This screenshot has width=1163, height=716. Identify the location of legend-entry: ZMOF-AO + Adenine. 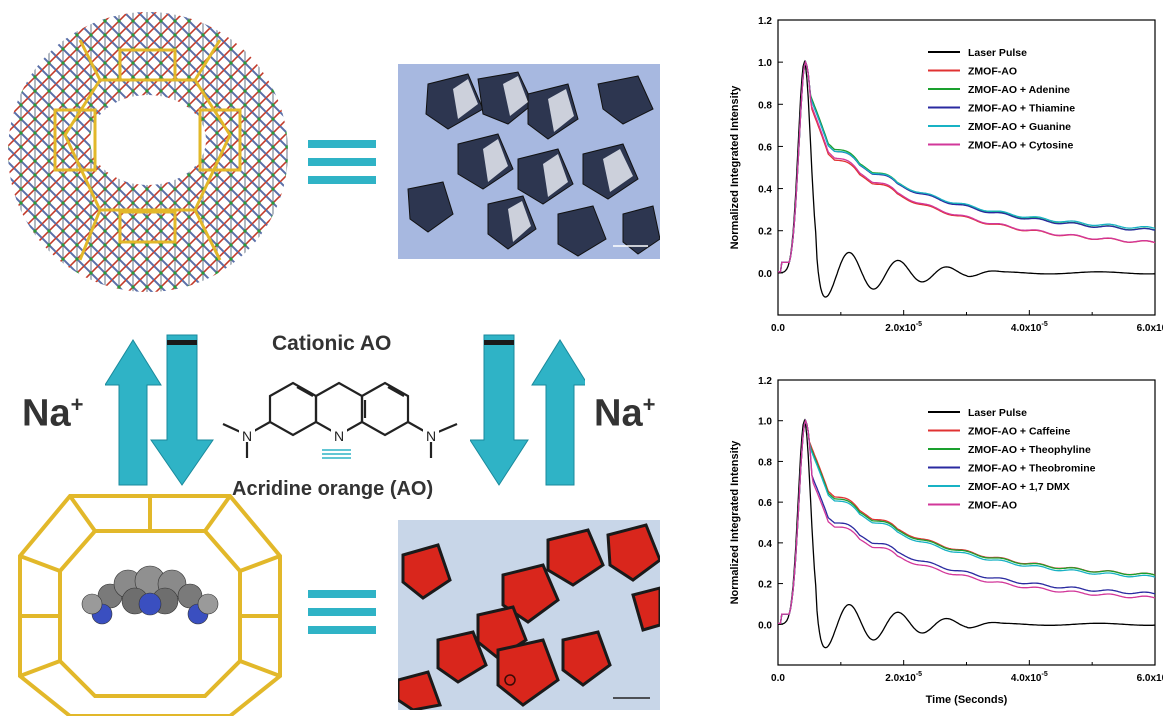
(1019, 90).